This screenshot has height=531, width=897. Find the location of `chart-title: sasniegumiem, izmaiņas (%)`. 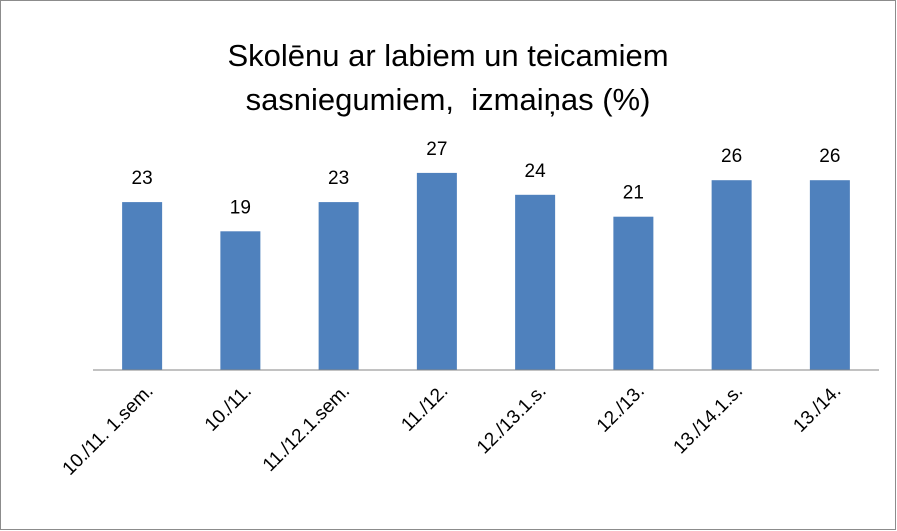

chart-title: sasniegumiem, izmaiņas (%) is located at coordinates (448, 99).